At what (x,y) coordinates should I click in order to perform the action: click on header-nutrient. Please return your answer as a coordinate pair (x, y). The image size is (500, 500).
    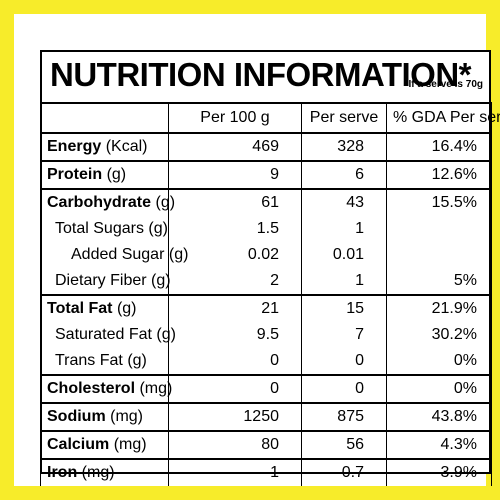
    Looking at the image, I should click on (104, 118).